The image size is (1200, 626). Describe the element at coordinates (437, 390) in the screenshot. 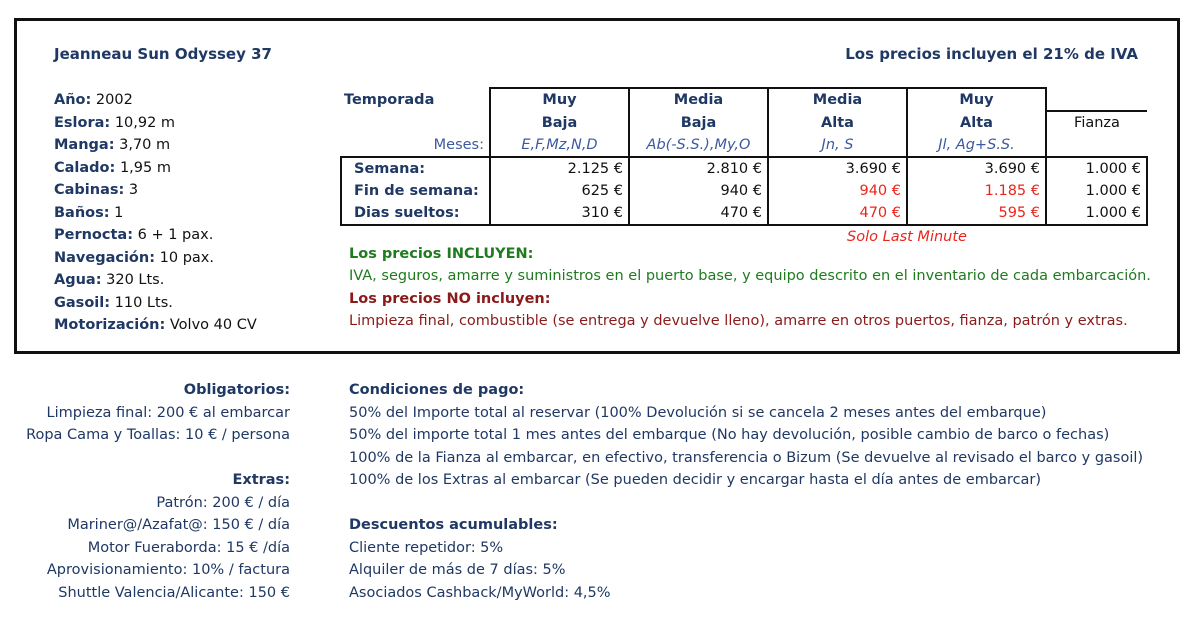

I see `condiciones-title: Condiciones de pago:` at that location.